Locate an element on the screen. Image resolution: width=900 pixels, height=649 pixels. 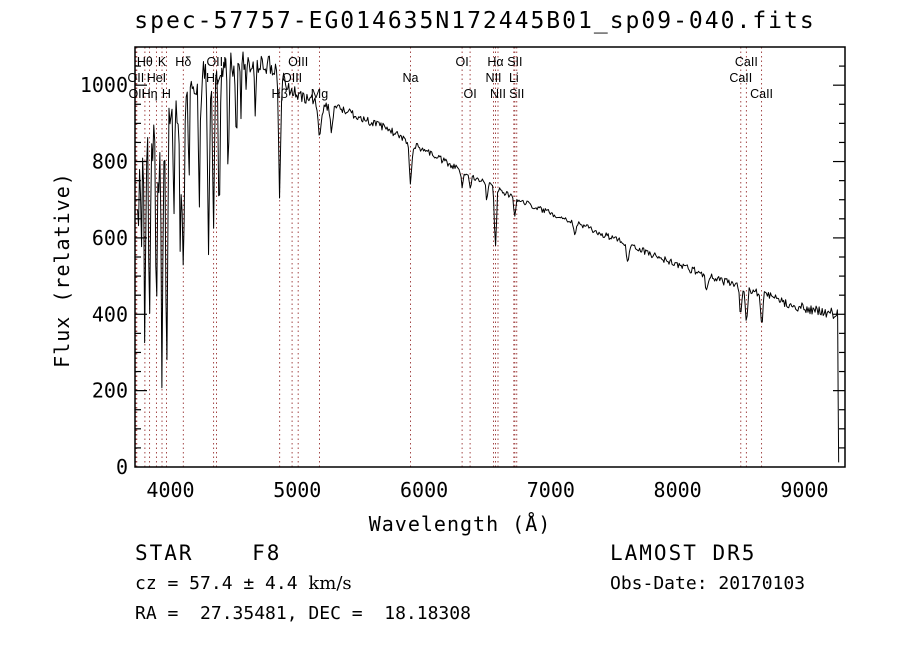
radial-velocity-text: cz = 57.4 ± 4.4 km/s is located at coordinates (243, 583).